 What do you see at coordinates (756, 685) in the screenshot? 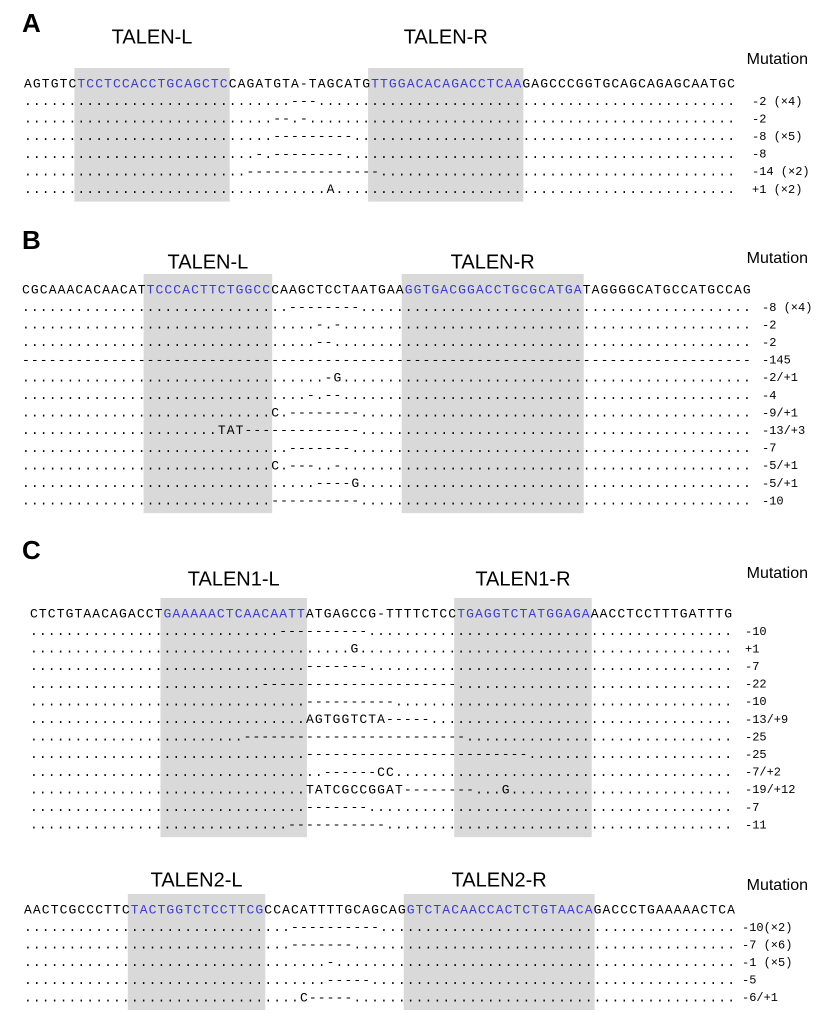
I see `mutation-size: -22` at bounding box center [756, 685].